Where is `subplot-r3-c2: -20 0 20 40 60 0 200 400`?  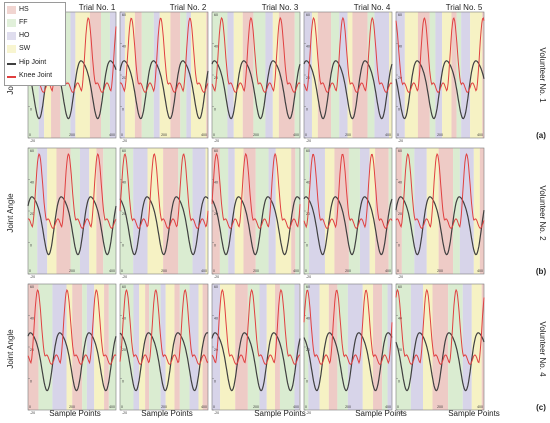 subplot-r3-c2: -20 0 20 40 60 0 200 400 is located at coordinates (164, 349).